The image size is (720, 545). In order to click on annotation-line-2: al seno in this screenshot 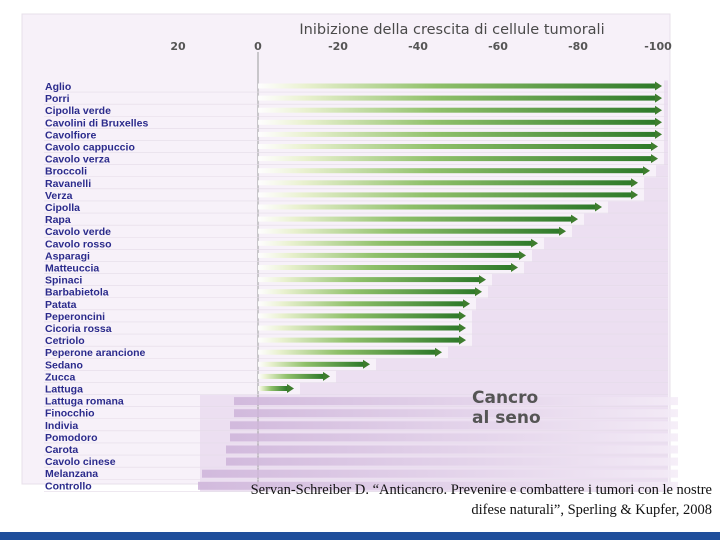, I will do `click(506, 418)`.